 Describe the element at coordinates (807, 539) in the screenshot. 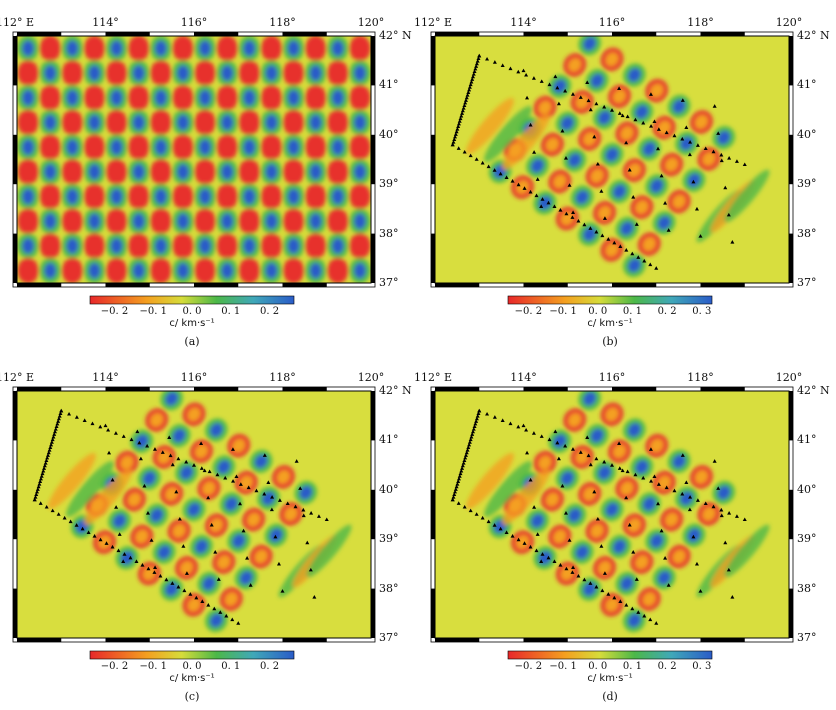

I see `latitude-label: 39°` at that location.